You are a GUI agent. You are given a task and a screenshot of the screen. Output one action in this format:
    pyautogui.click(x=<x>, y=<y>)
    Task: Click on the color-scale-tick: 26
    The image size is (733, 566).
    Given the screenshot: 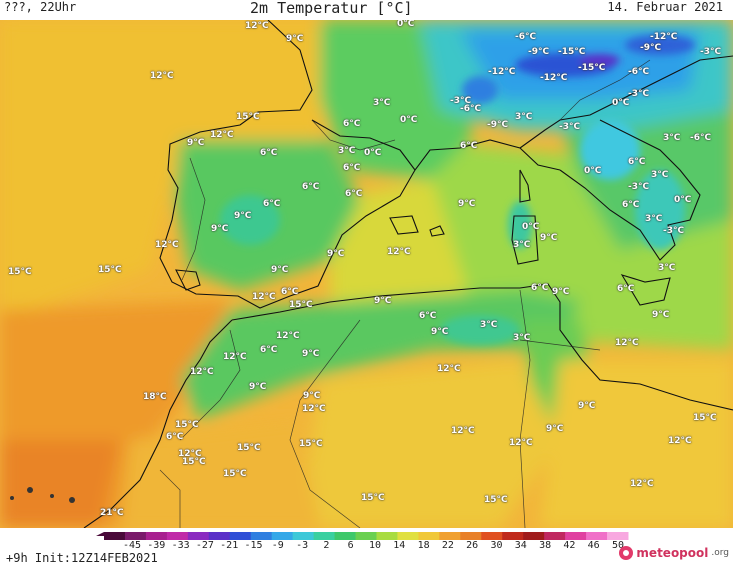 What is the action you would take?
    pyautogui.click(x=472, y=545)
    